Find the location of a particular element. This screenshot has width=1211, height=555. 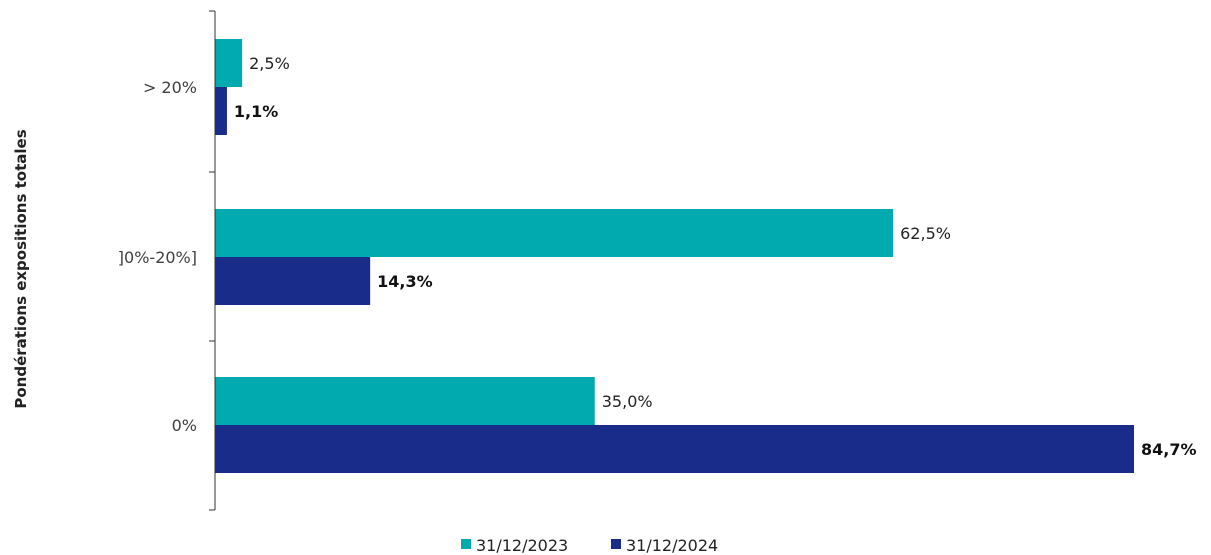

category-label: 0% is located at coordinates (184, 425).